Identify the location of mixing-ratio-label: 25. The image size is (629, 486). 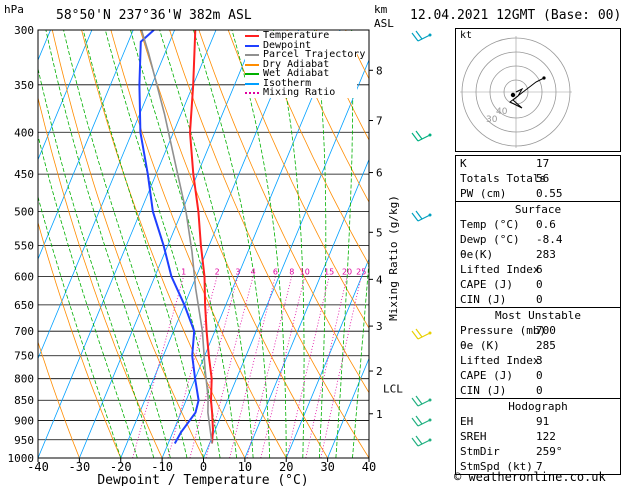
(361, 271).